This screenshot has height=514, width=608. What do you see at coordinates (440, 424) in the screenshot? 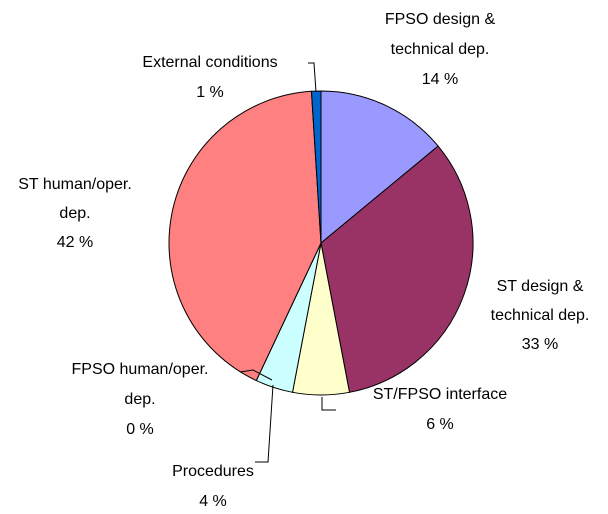
I see `value-label: 6 %` at bounding box center [440, 424].